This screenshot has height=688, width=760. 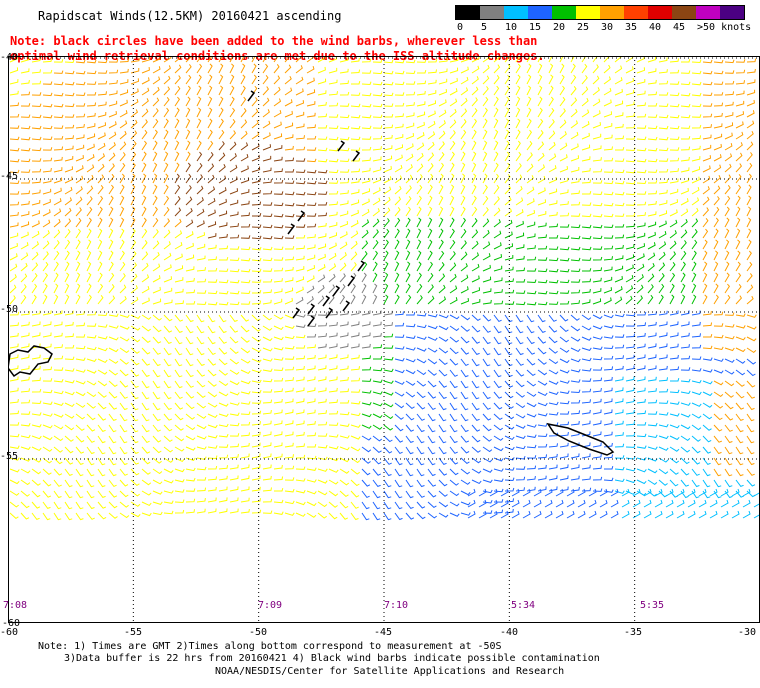 I want to click on legend-swatch, so click(x=732, y=12).